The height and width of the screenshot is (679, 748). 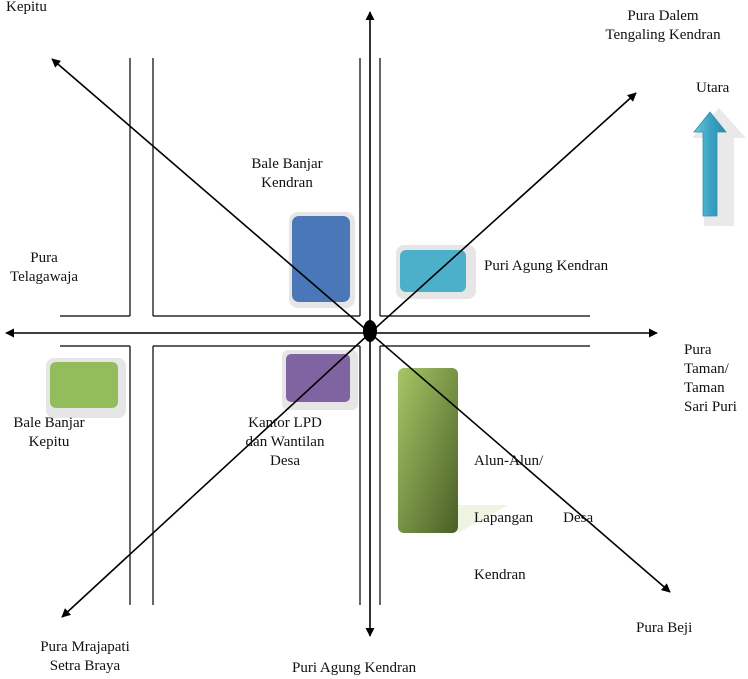 I want to click on label-alun-alun: Alun-Alun/ Lapangan Desa Kendran, so click(x=533, y=509).